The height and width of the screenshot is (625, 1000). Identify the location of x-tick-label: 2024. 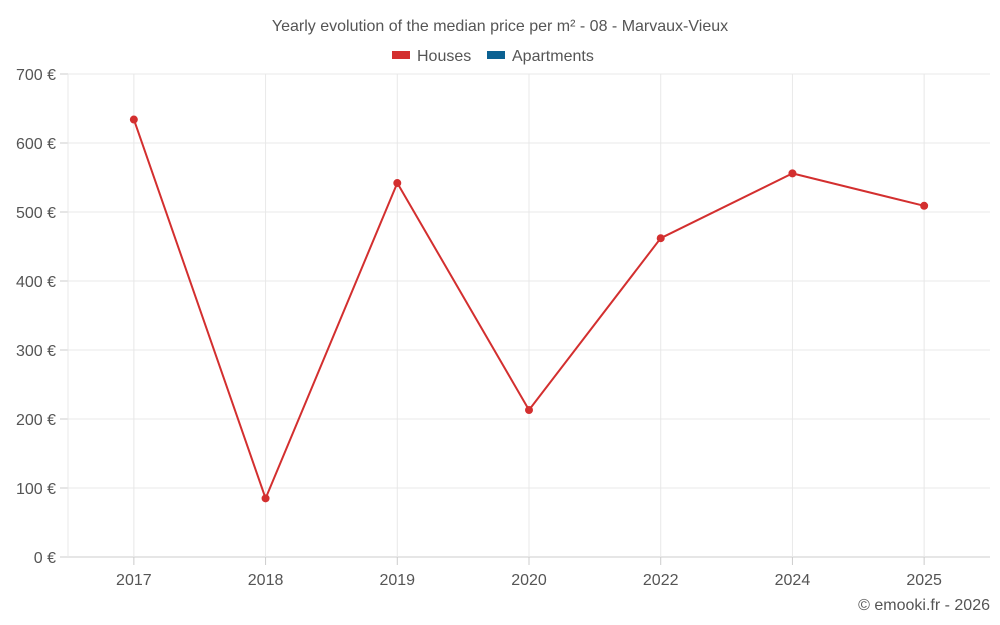
(793, 580).